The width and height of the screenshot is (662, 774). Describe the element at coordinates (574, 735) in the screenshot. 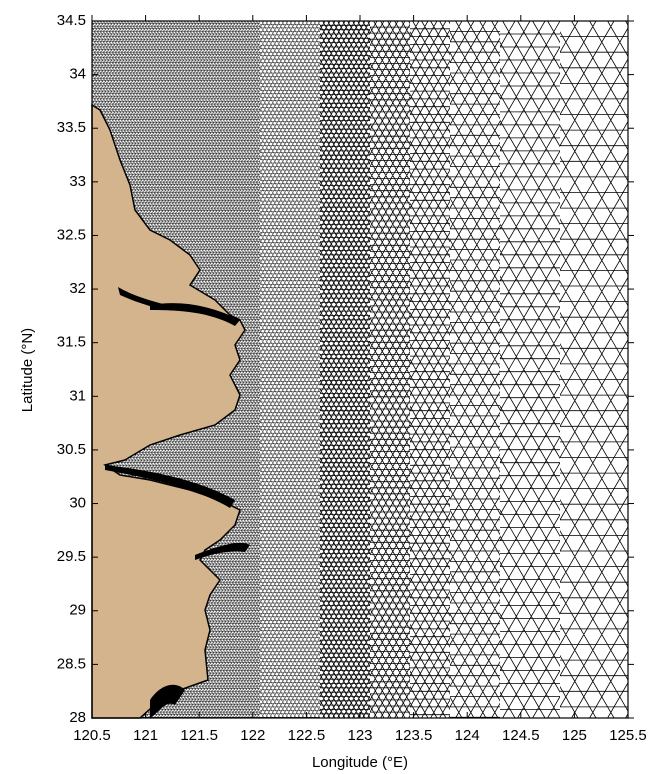

I see `x-tick-label: 125` at that location.